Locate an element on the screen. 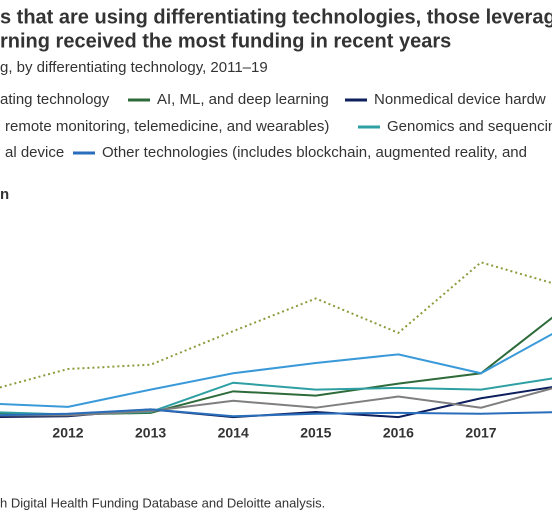 The width and height of the screenshot is (552, 521). x-tick-label: 2017 is located at coordinates (480, 433).